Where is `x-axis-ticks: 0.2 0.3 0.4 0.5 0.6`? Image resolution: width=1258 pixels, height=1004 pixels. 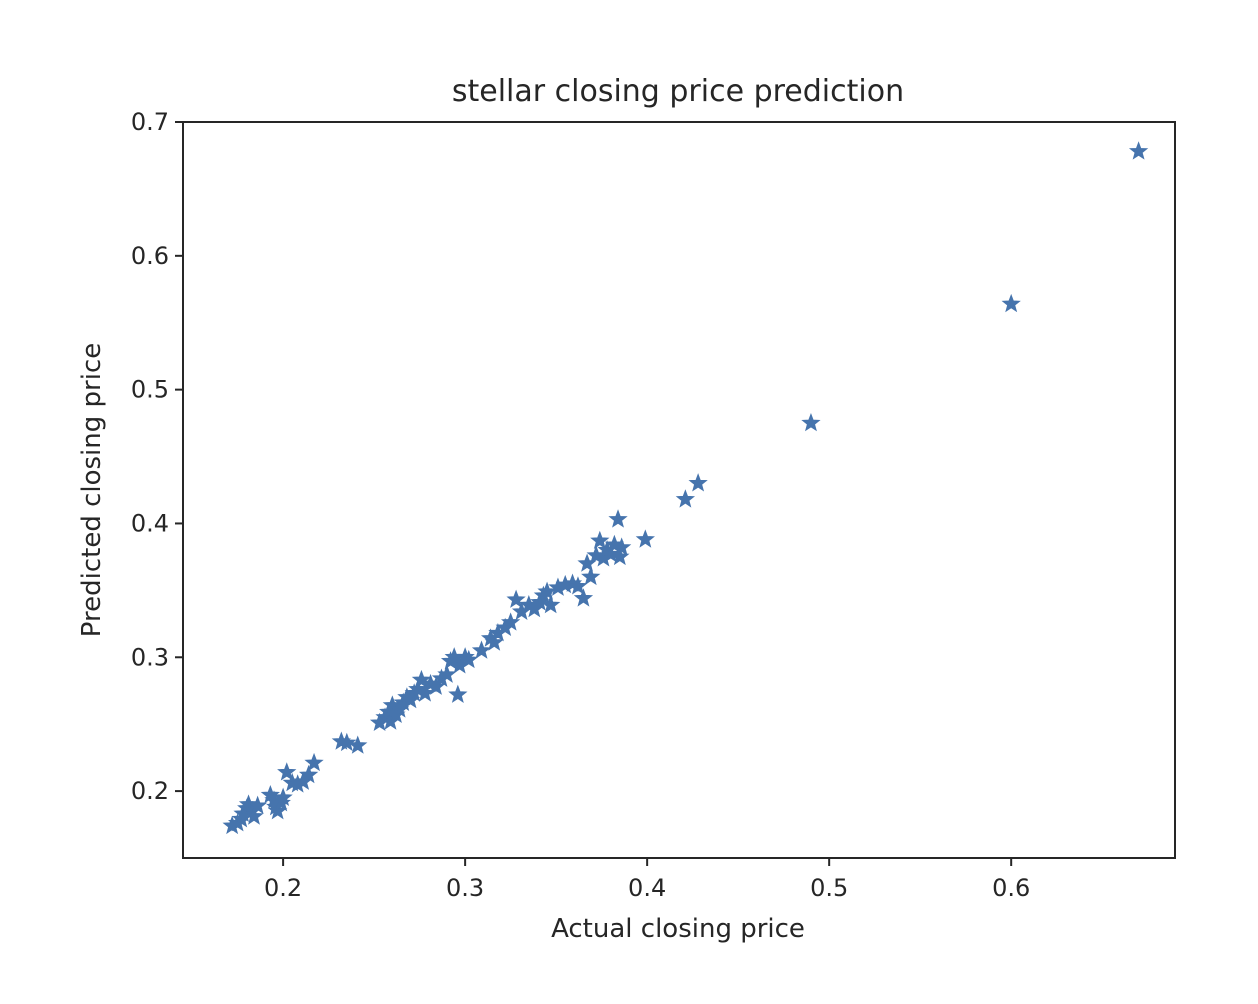 x-axis-ticks: 0.2 0.3 0.4 0.5 0.6 is located at coordinates (647, 880).